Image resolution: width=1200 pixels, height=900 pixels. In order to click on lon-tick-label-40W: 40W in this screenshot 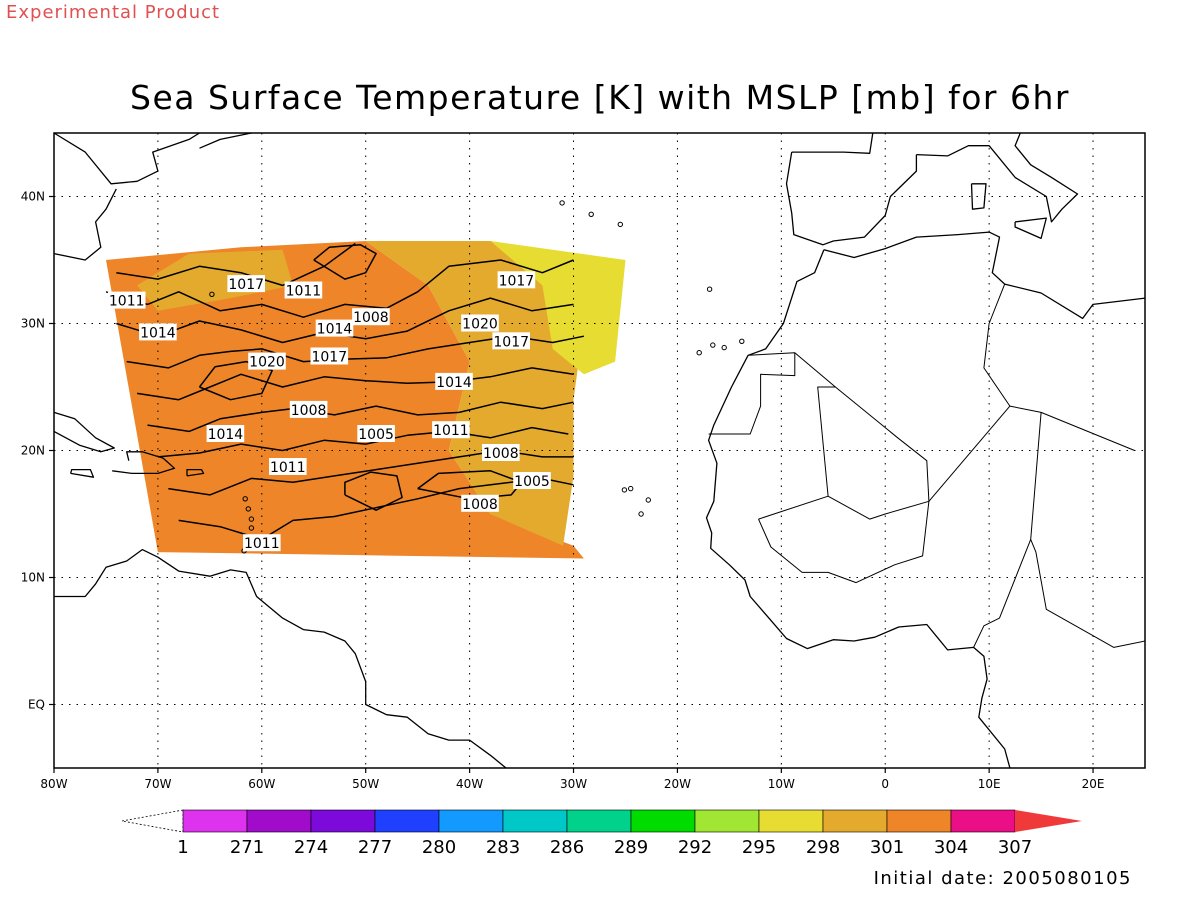, I will do `click(469, 784)`.